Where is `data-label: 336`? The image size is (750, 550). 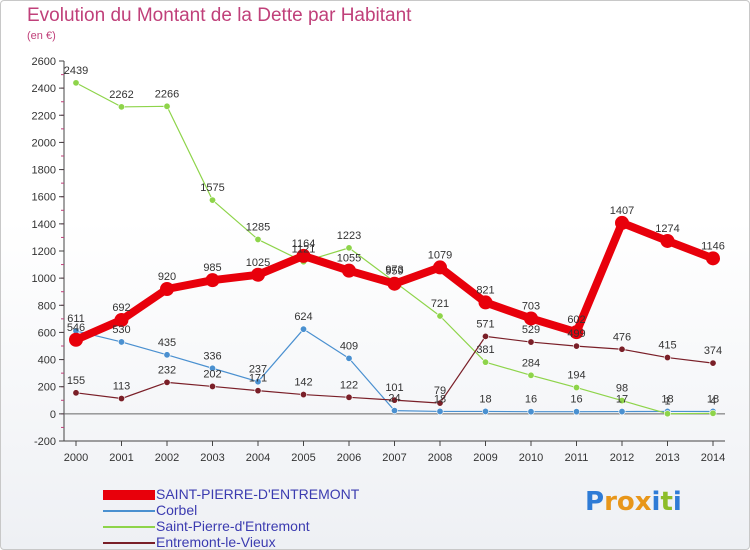 data-label: 336 is located at coordinates (212, 356).